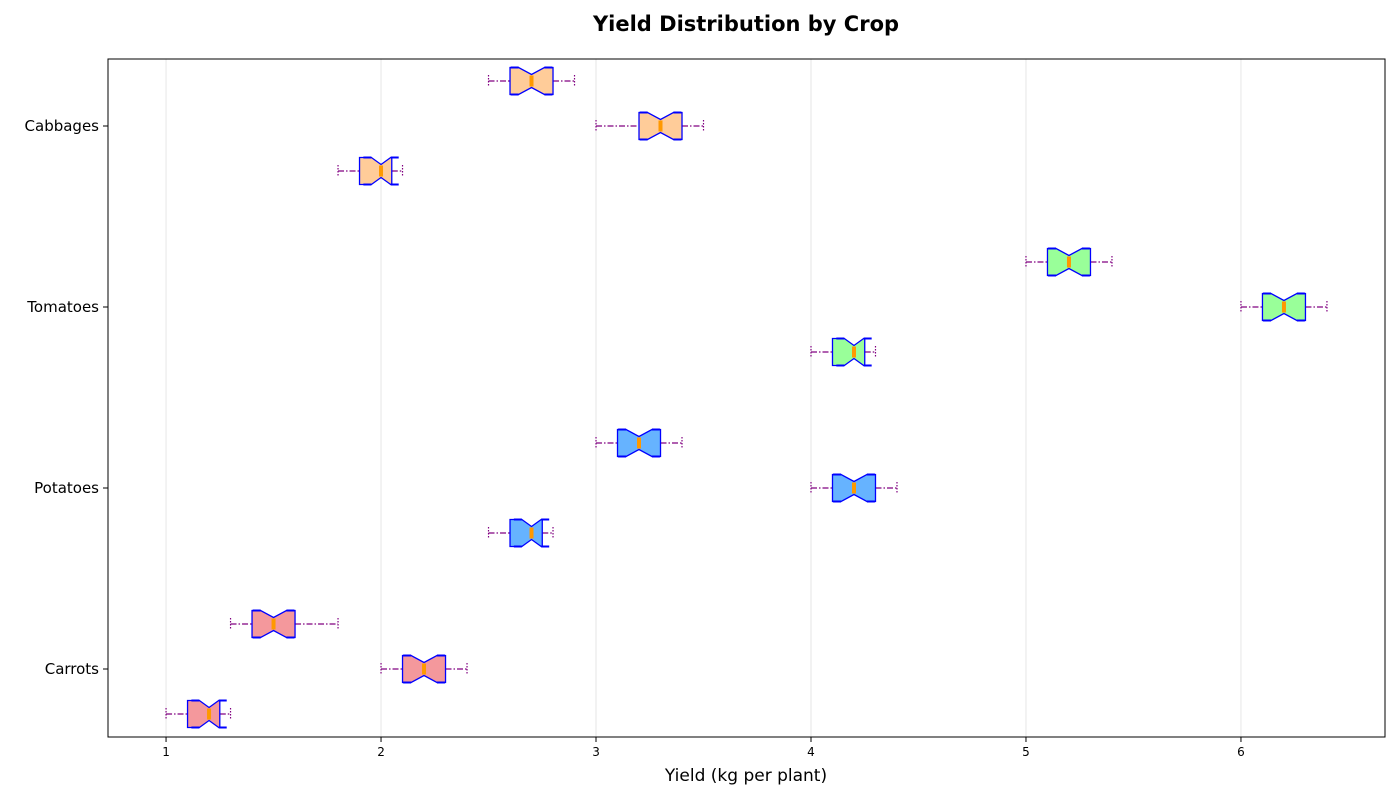 This screenshot has height=800, width=1400. I want to click on y-tick-label: Tomatoes, so click(62, 307).